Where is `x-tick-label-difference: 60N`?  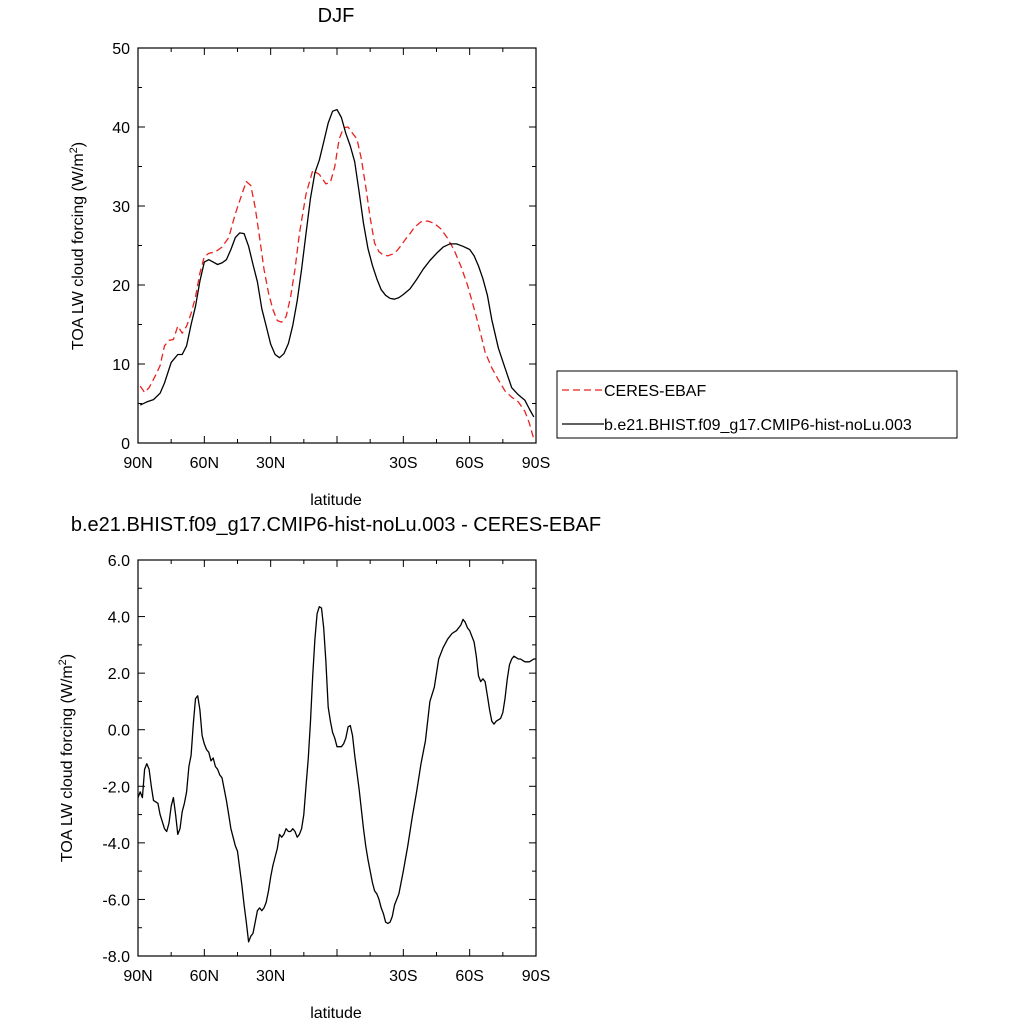
x-tick-label-difference: 60N is located at coordinates (204, 976).